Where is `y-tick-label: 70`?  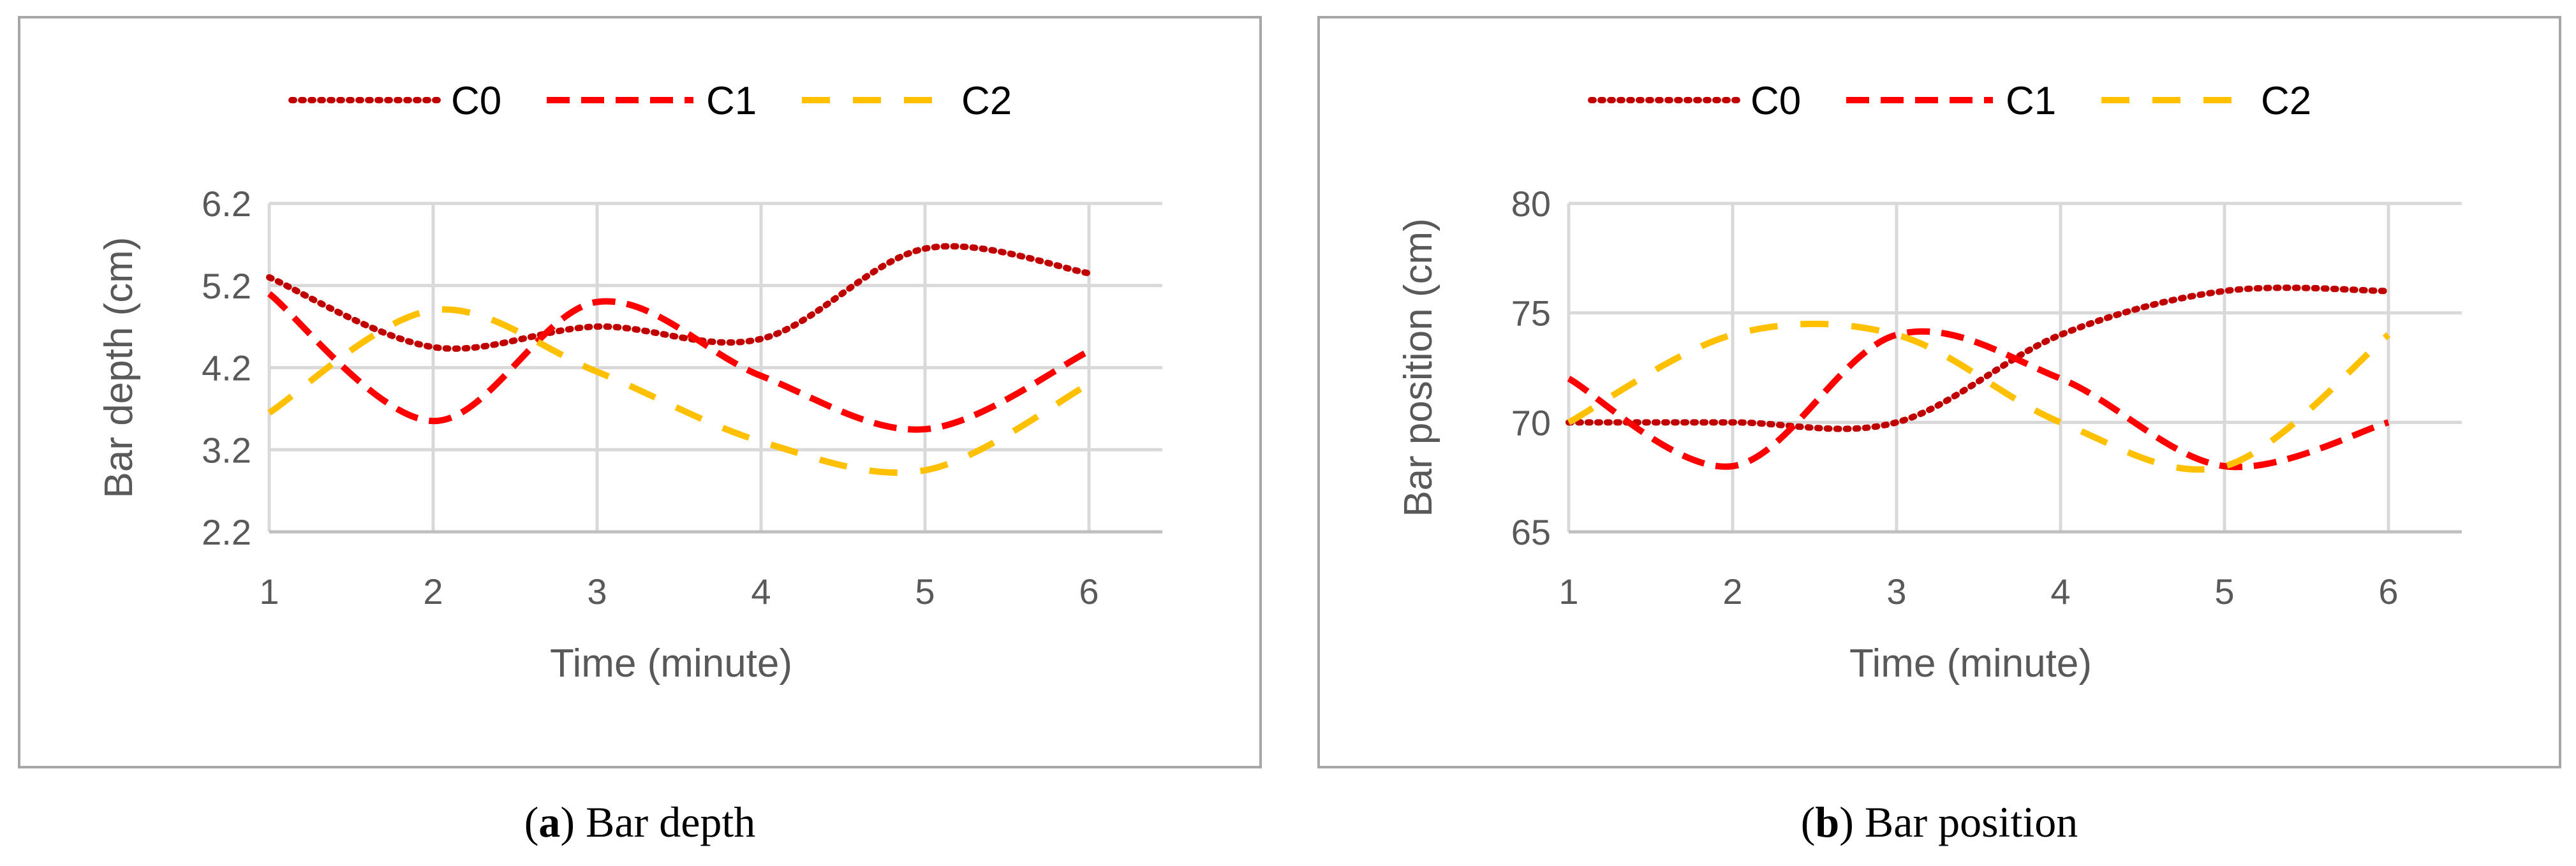
y-tick-label: 70 is located at coordinates (1531, 422).